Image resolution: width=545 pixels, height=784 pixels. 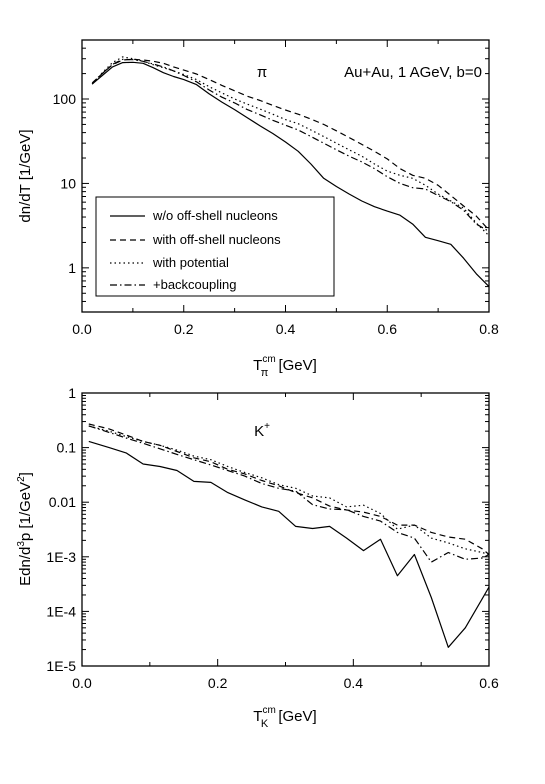 What do you see at coordinates (262, 72) in the screenshot?
I see `particle-annotation: π` at bounding box center [262, 72].